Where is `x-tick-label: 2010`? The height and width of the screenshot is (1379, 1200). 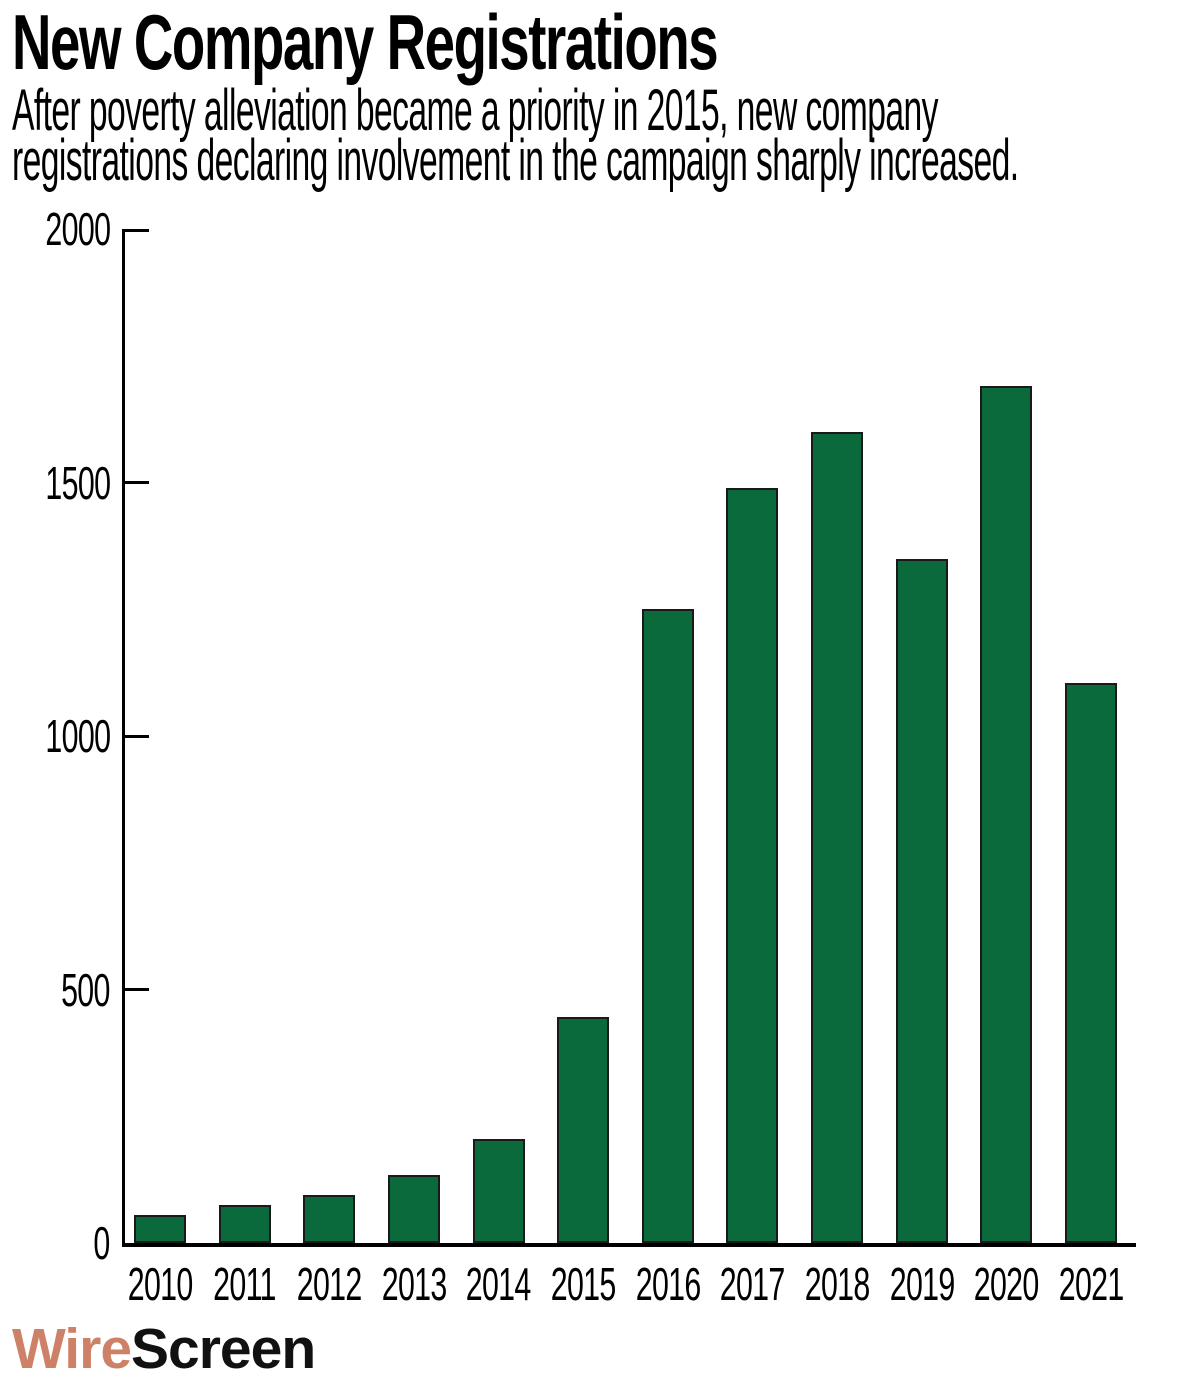
x-tick-label: 2010 is located at coordinates (160, 1284).